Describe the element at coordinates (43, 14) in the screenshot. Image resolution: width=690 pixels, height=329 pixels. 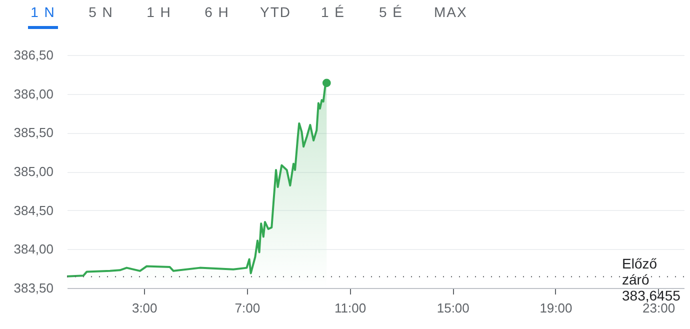
I see `text: 1 N` at that location.